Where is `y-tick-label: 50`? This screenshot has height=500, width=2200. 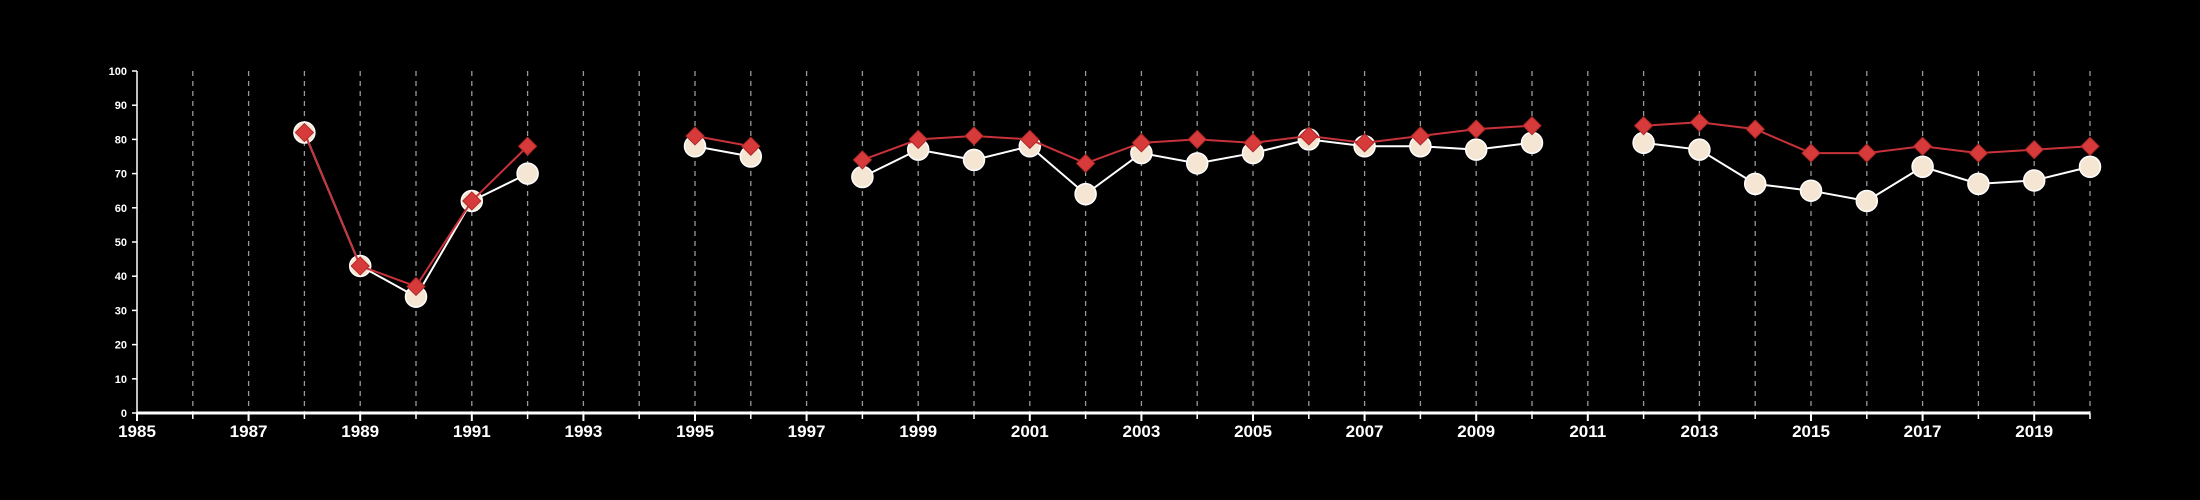
y-tick-label: 50 is located at coordinates (121, 243).